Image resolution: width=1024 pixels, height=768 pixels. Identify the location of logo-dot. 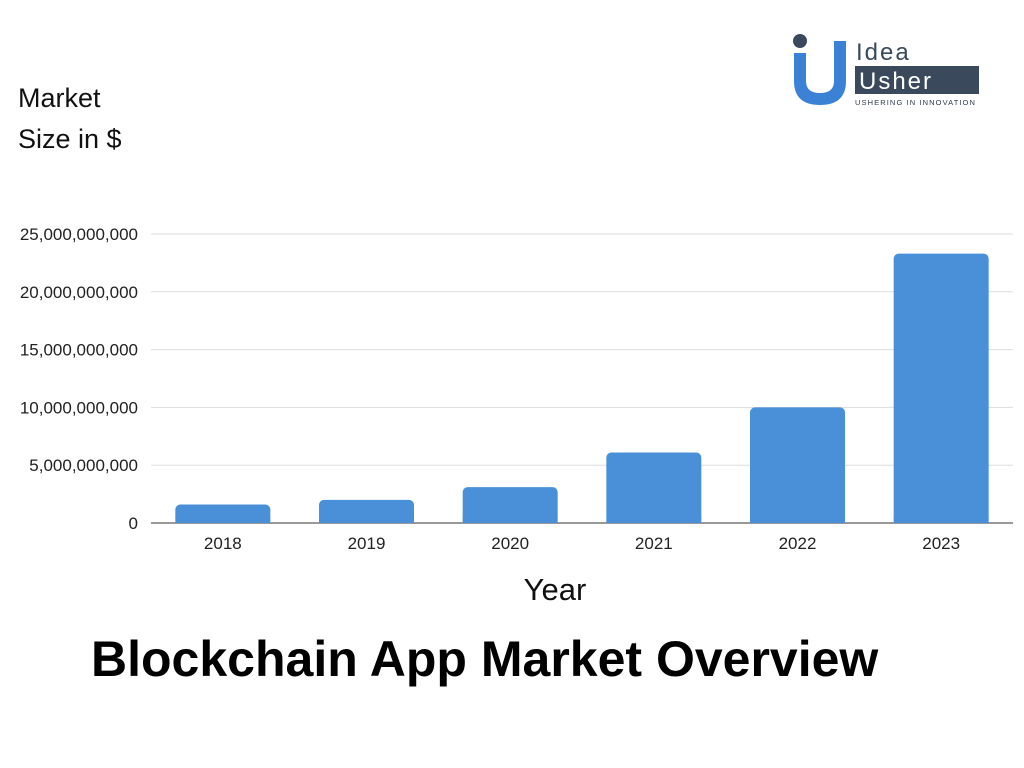
(800, 41).